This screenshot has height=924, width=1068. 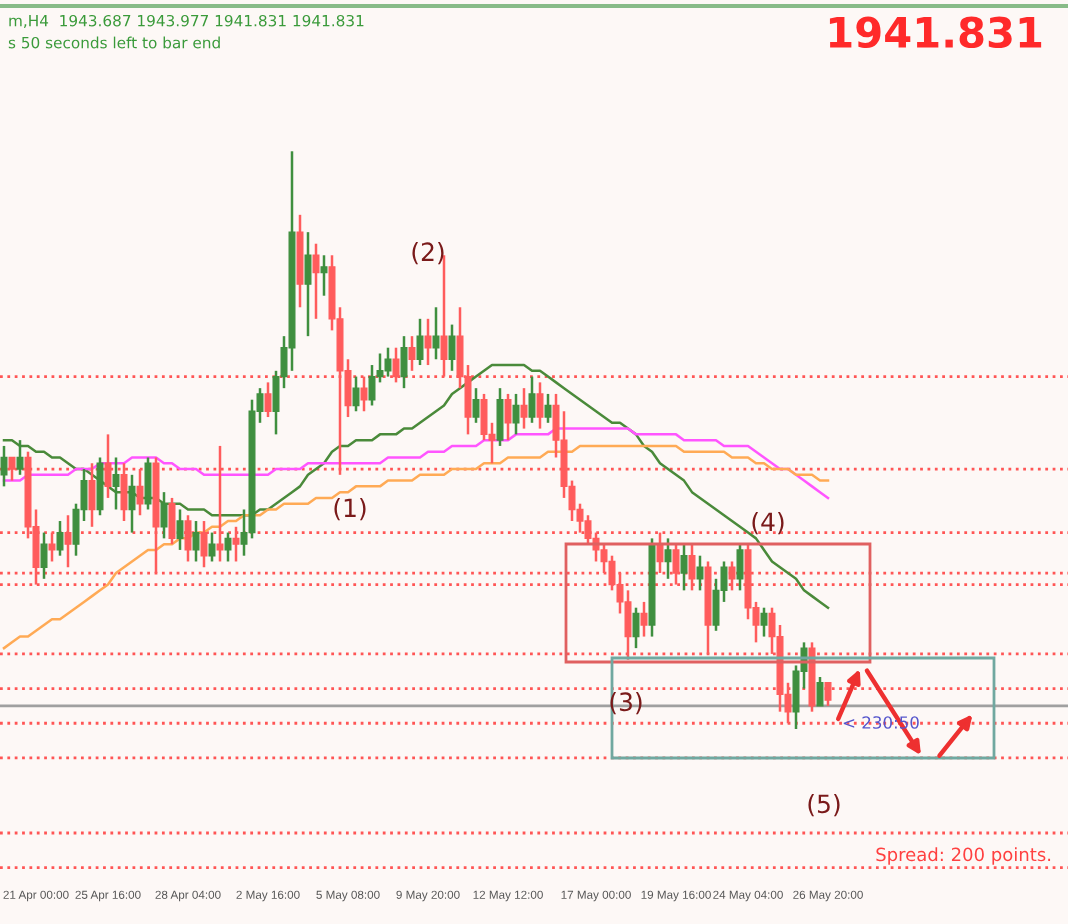 I want to click on annotation: (4), so click(x=768, y=523).